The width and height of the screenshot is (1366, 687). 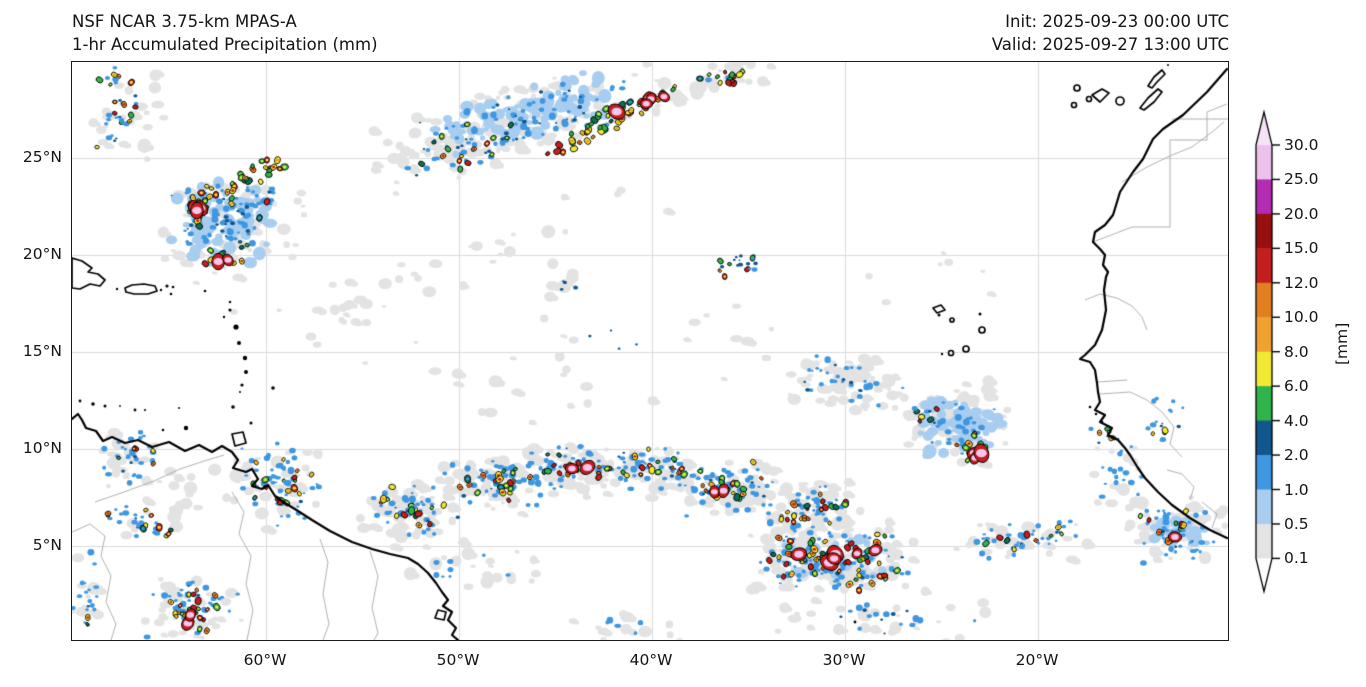 I want to click on init-time: Init: 2025-09-23 00:00 UTC, so click(x=1117, y=21).